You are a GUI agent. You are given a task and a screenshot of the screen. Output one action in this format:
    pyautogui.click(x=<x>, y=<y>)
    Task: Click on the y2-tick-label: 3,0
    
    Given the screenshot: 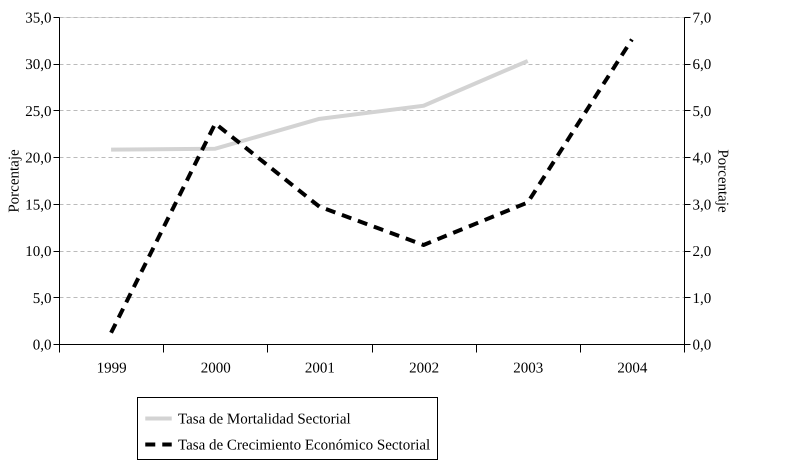 What is the action you would take?
    pyautogui.click(x=702, y=205)
    